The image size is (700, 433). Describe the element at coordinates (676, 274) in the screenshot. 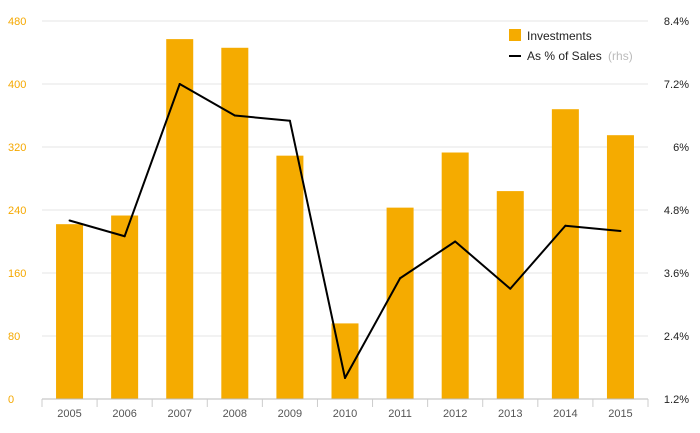

I see `y-right-tick-label: 3.6%` at that location.